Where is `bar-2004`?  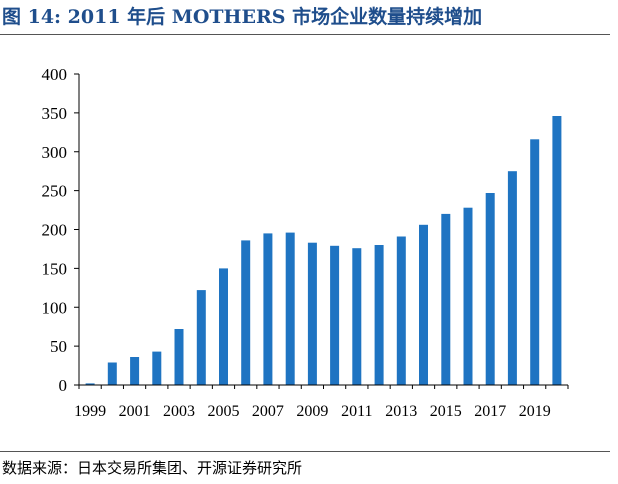 bar-2004 is located at coordinates (201, 337).